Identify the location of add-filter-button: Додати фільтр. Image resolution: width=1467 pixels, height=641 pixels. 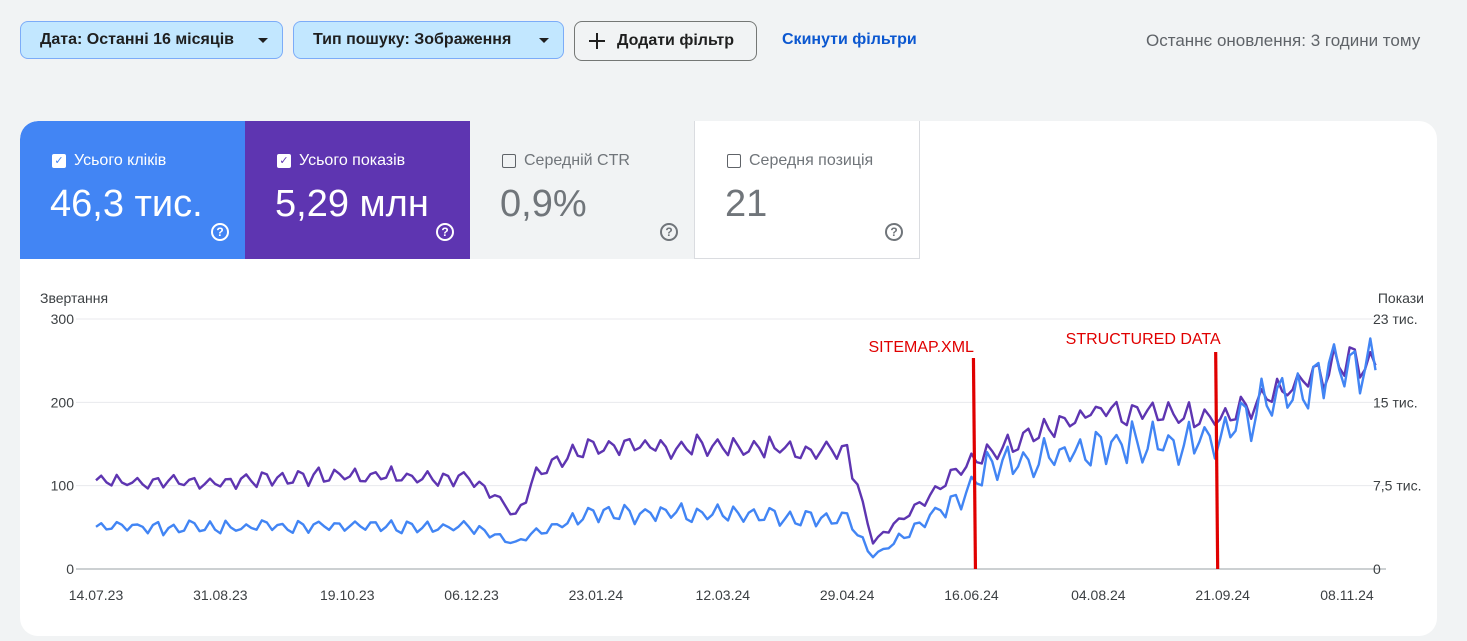
(665, 41).